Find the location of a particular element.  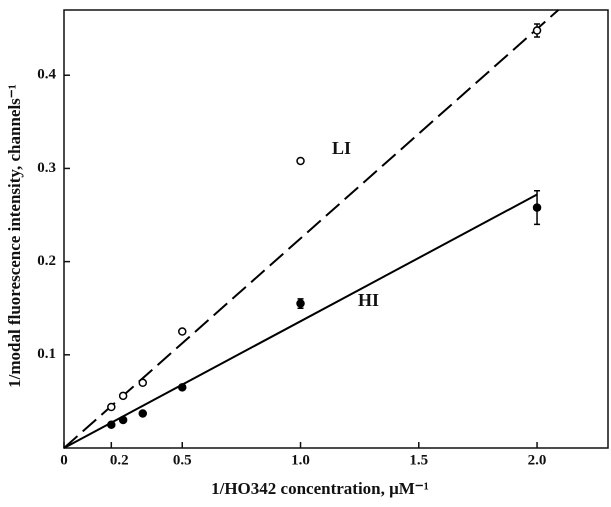

series-label: HI is located at coordinates (368, 300).